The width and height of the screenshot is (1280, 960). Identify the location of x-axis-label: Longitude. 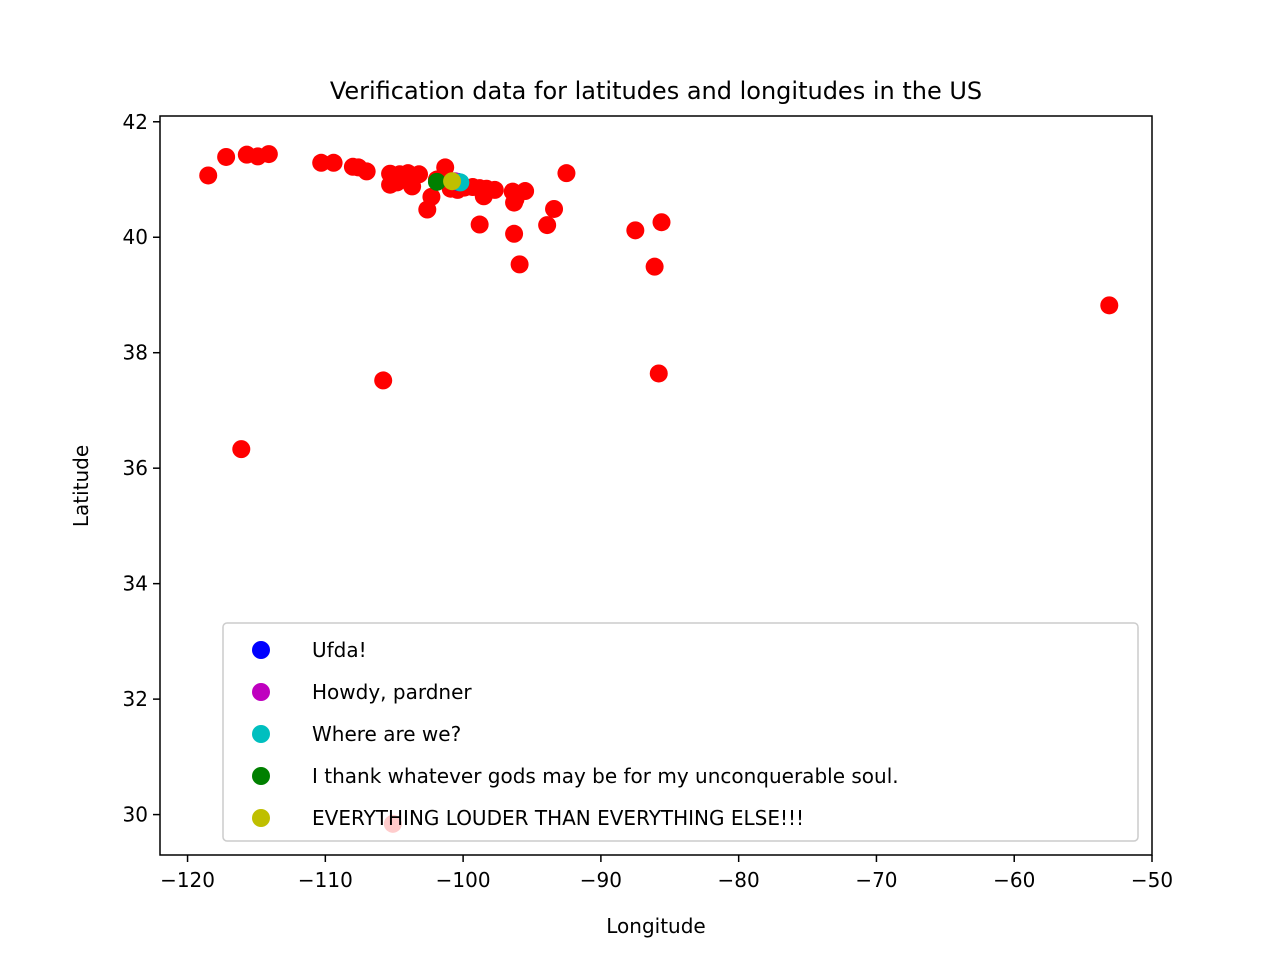
(655, 926).